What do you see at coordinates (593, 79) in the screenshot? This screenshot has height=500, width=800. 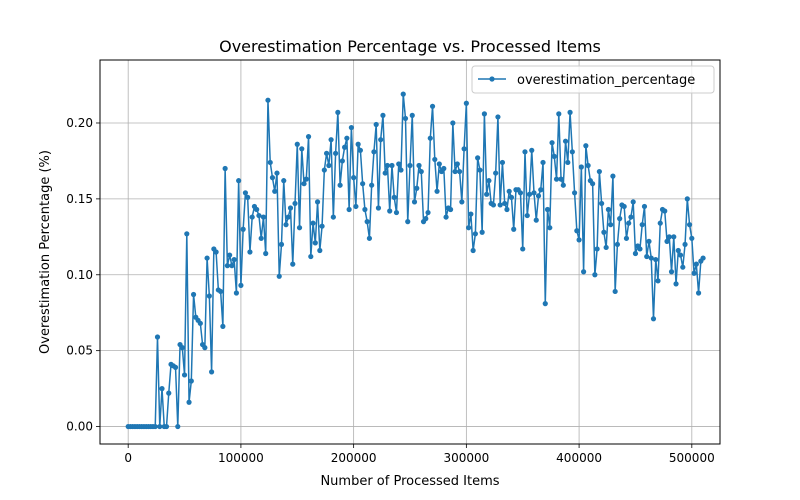 I see `legend: overestimation_percentage` at bounding box center [593, 79].